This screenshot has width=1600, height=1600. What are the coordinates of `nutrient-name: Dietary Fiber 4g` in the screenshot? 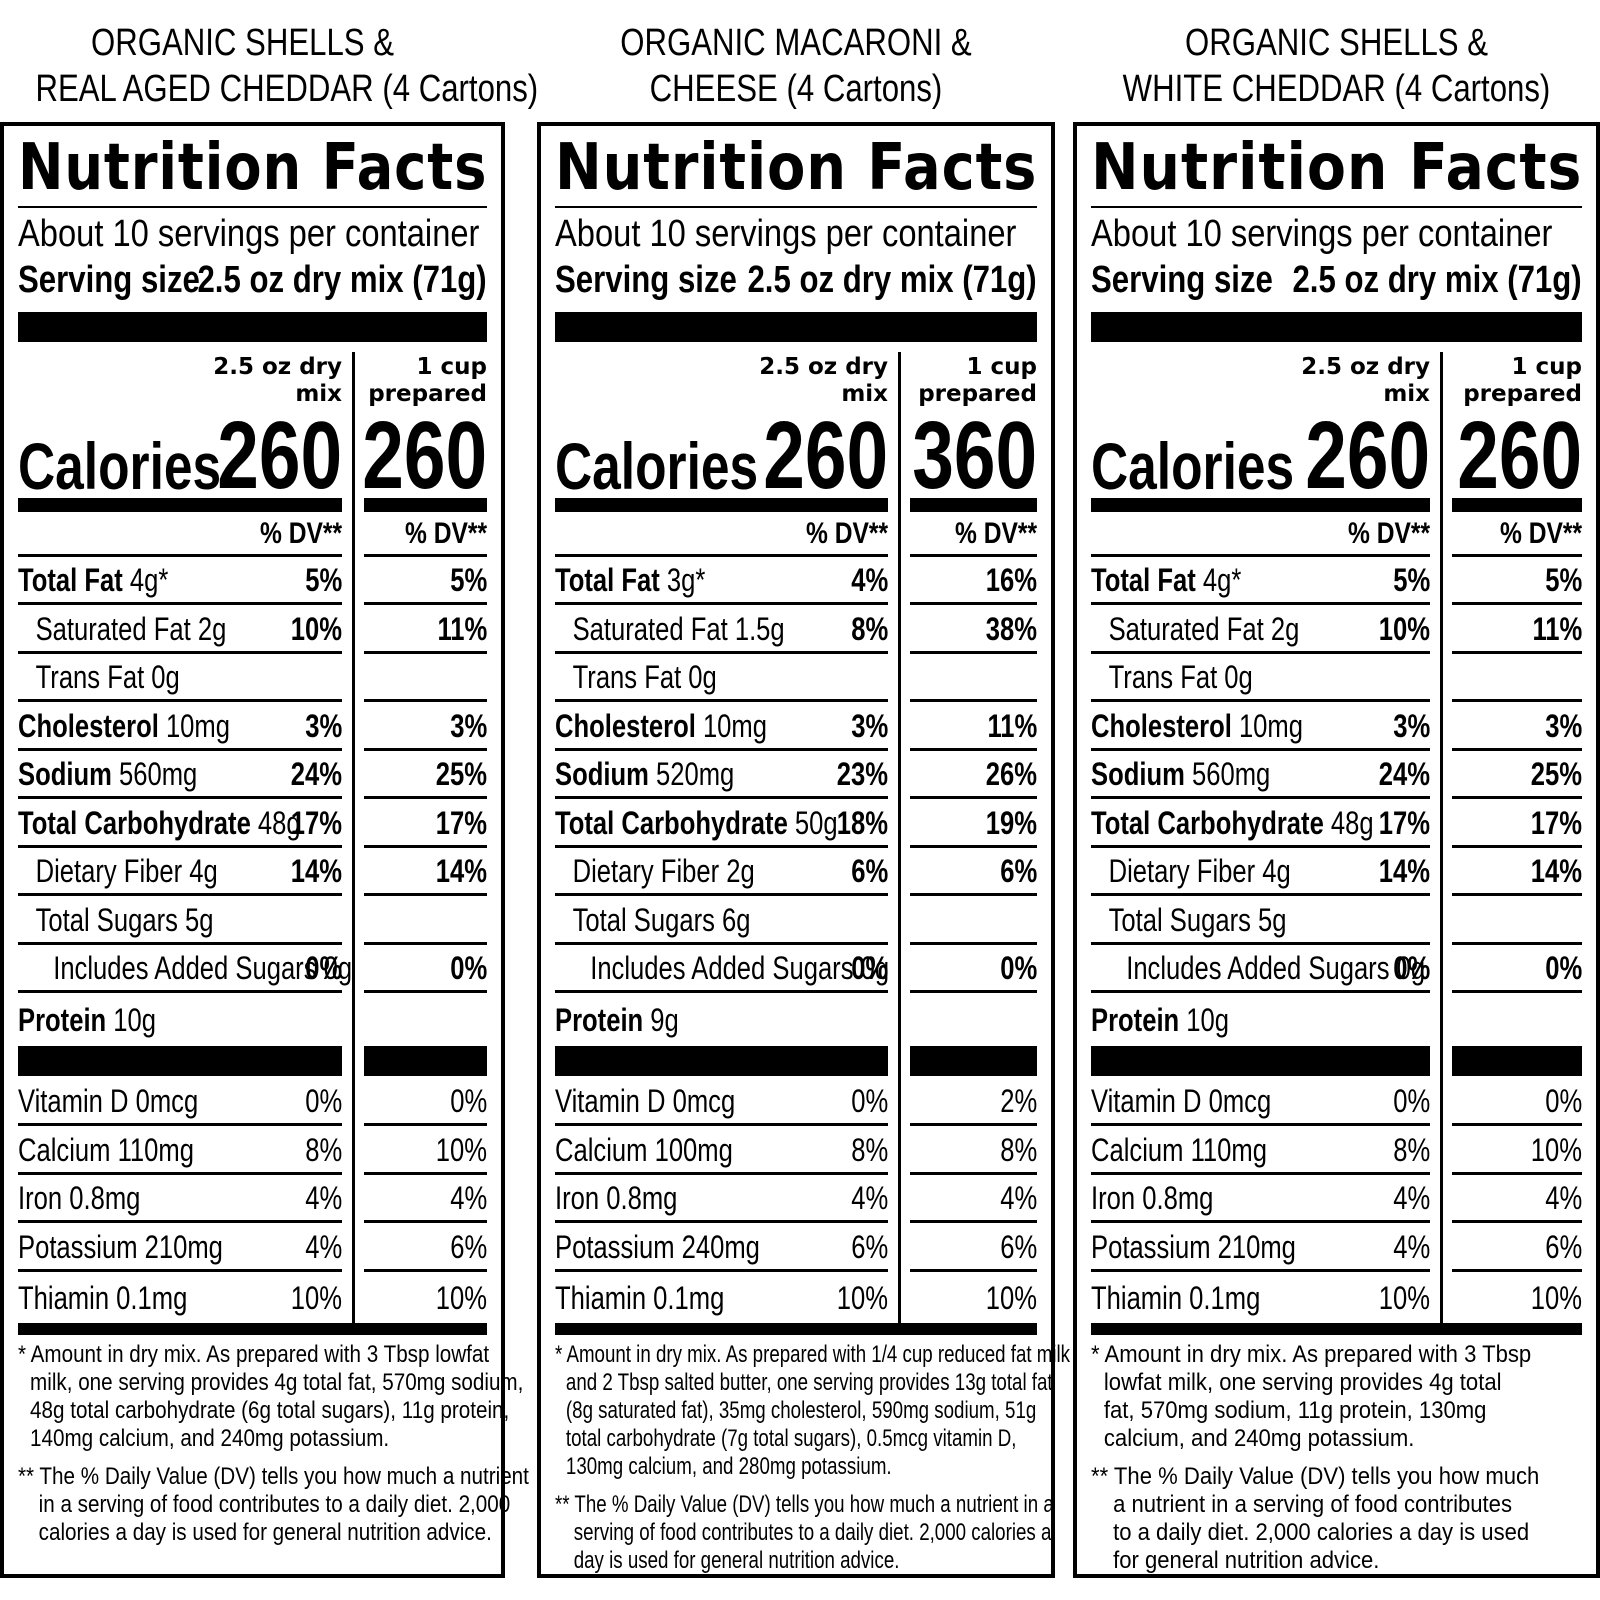 It's located at (118, 871).